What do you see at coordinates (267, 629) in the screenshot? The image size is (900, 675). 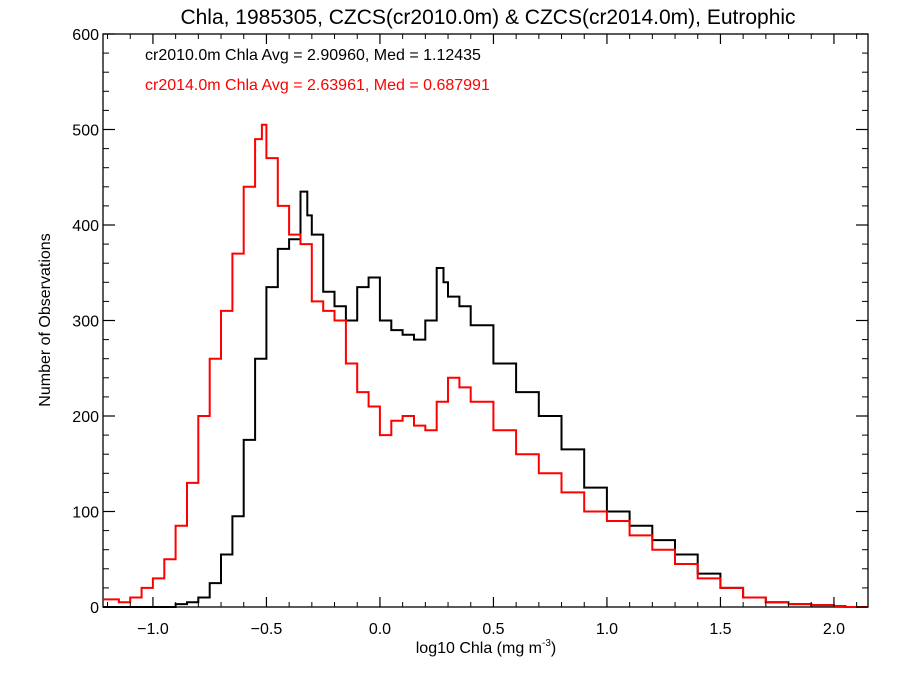 I see `x-tick-label: −0.5` at bounding box center [267, 629].